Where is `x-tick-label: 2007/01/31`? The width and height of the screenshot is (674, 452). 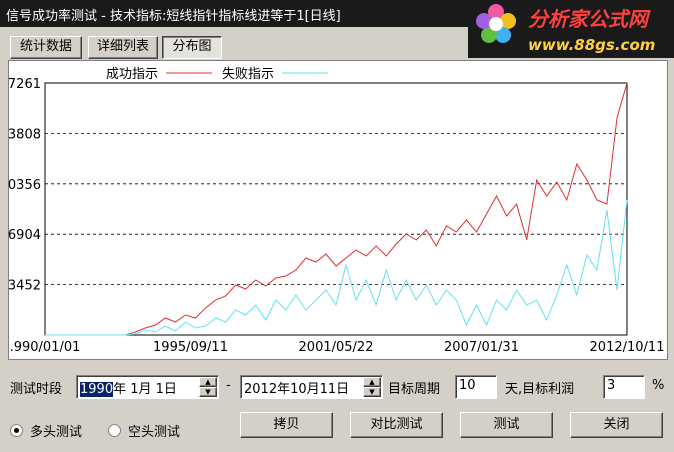 x-tick-label: 2007/01/31 is located at coordinates (481, 347).